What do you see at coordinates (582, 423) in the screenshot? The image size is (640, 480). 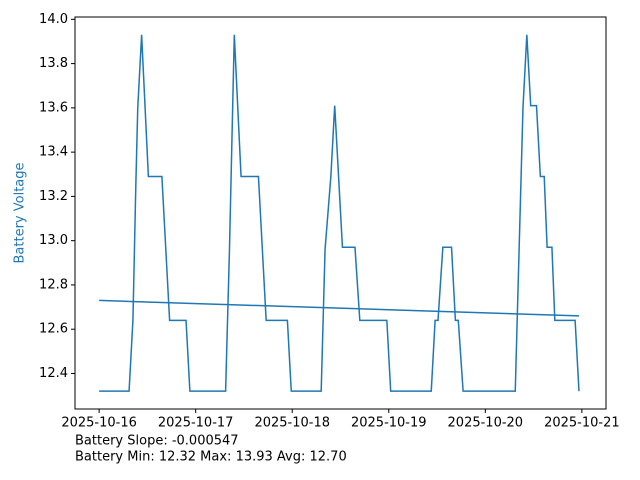 I see `x-tick-label: 2025-10-21` at bounding box center [582, 423].